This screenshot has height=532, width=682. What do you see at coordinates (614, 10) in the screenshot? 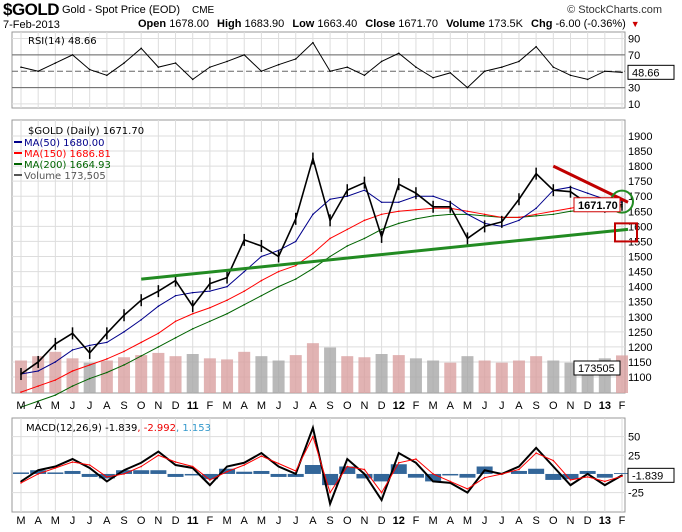
I see `brand-link: © StockCharts.com` at bounding box center [614, 10].